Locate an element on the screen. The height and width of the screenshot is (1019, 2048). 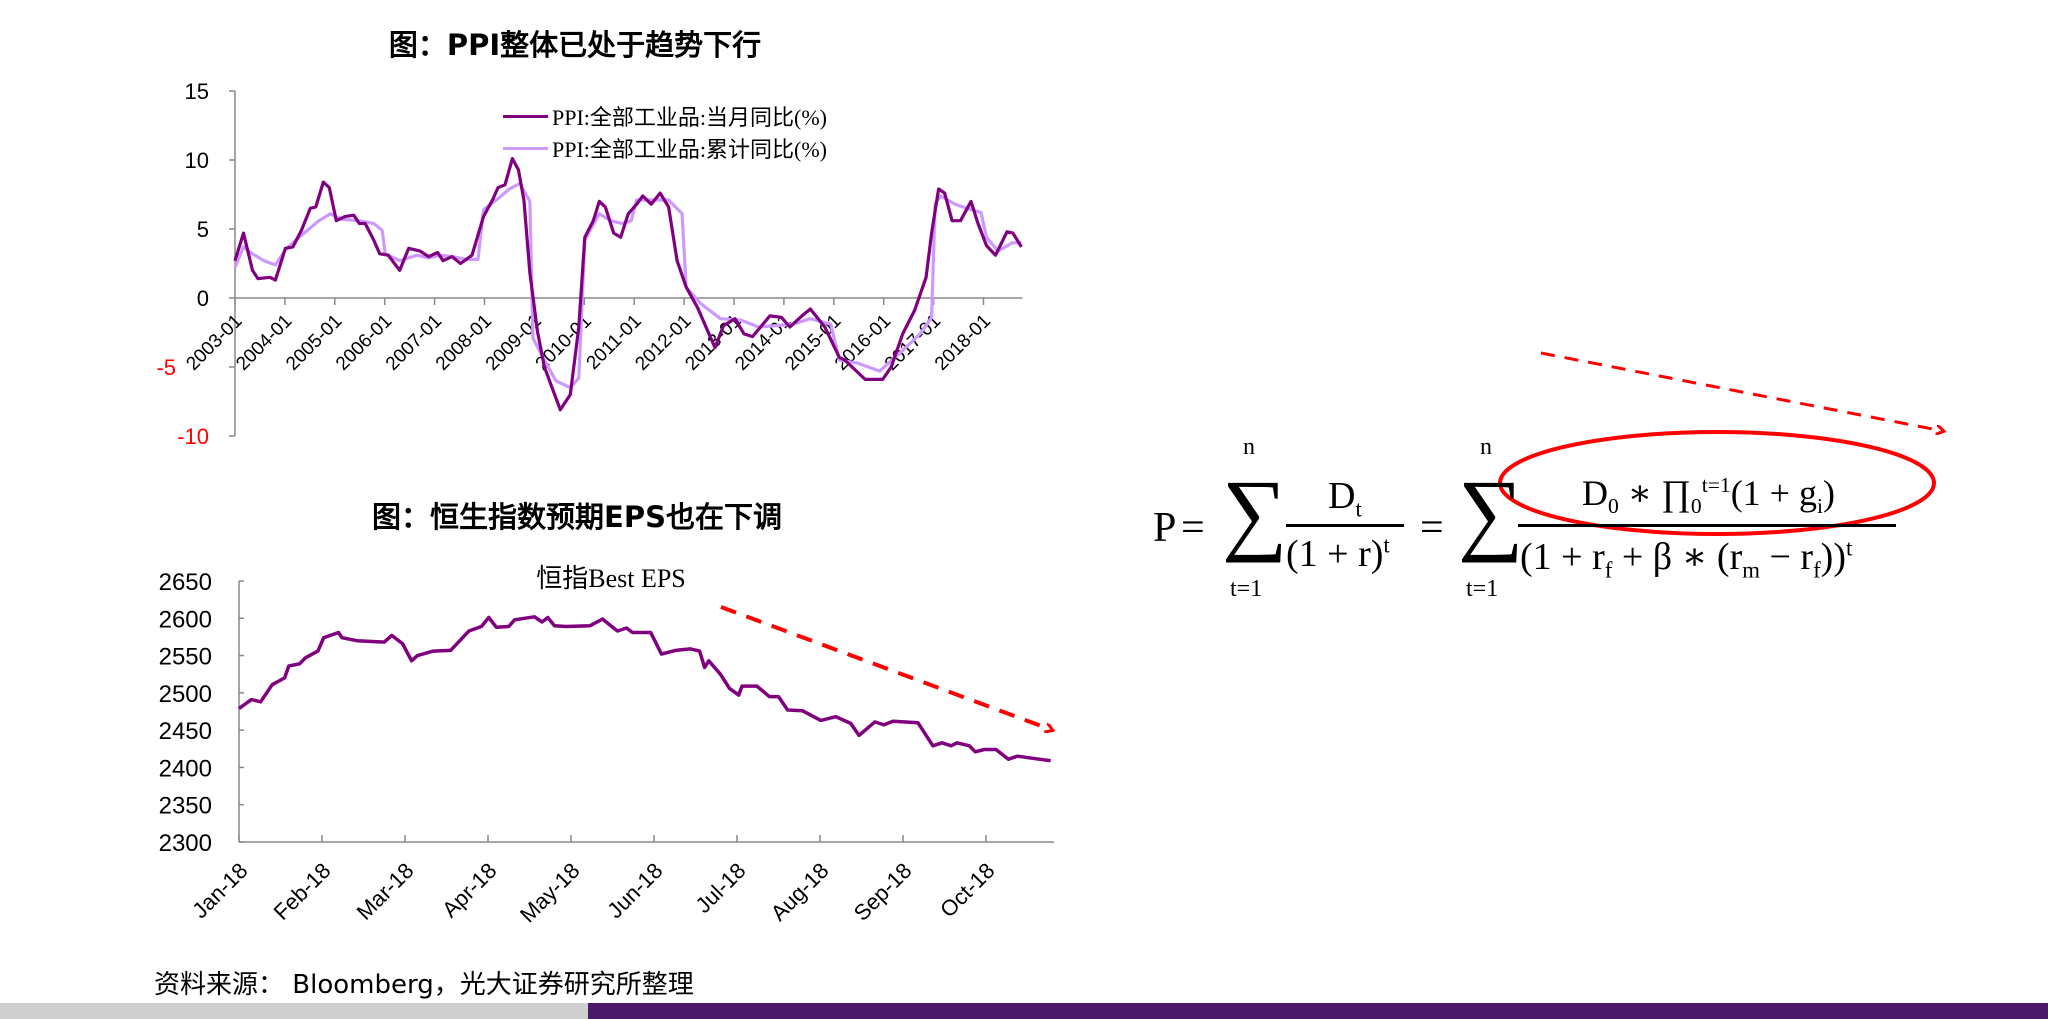
num-d: D is located at coordinates (1595, 493).